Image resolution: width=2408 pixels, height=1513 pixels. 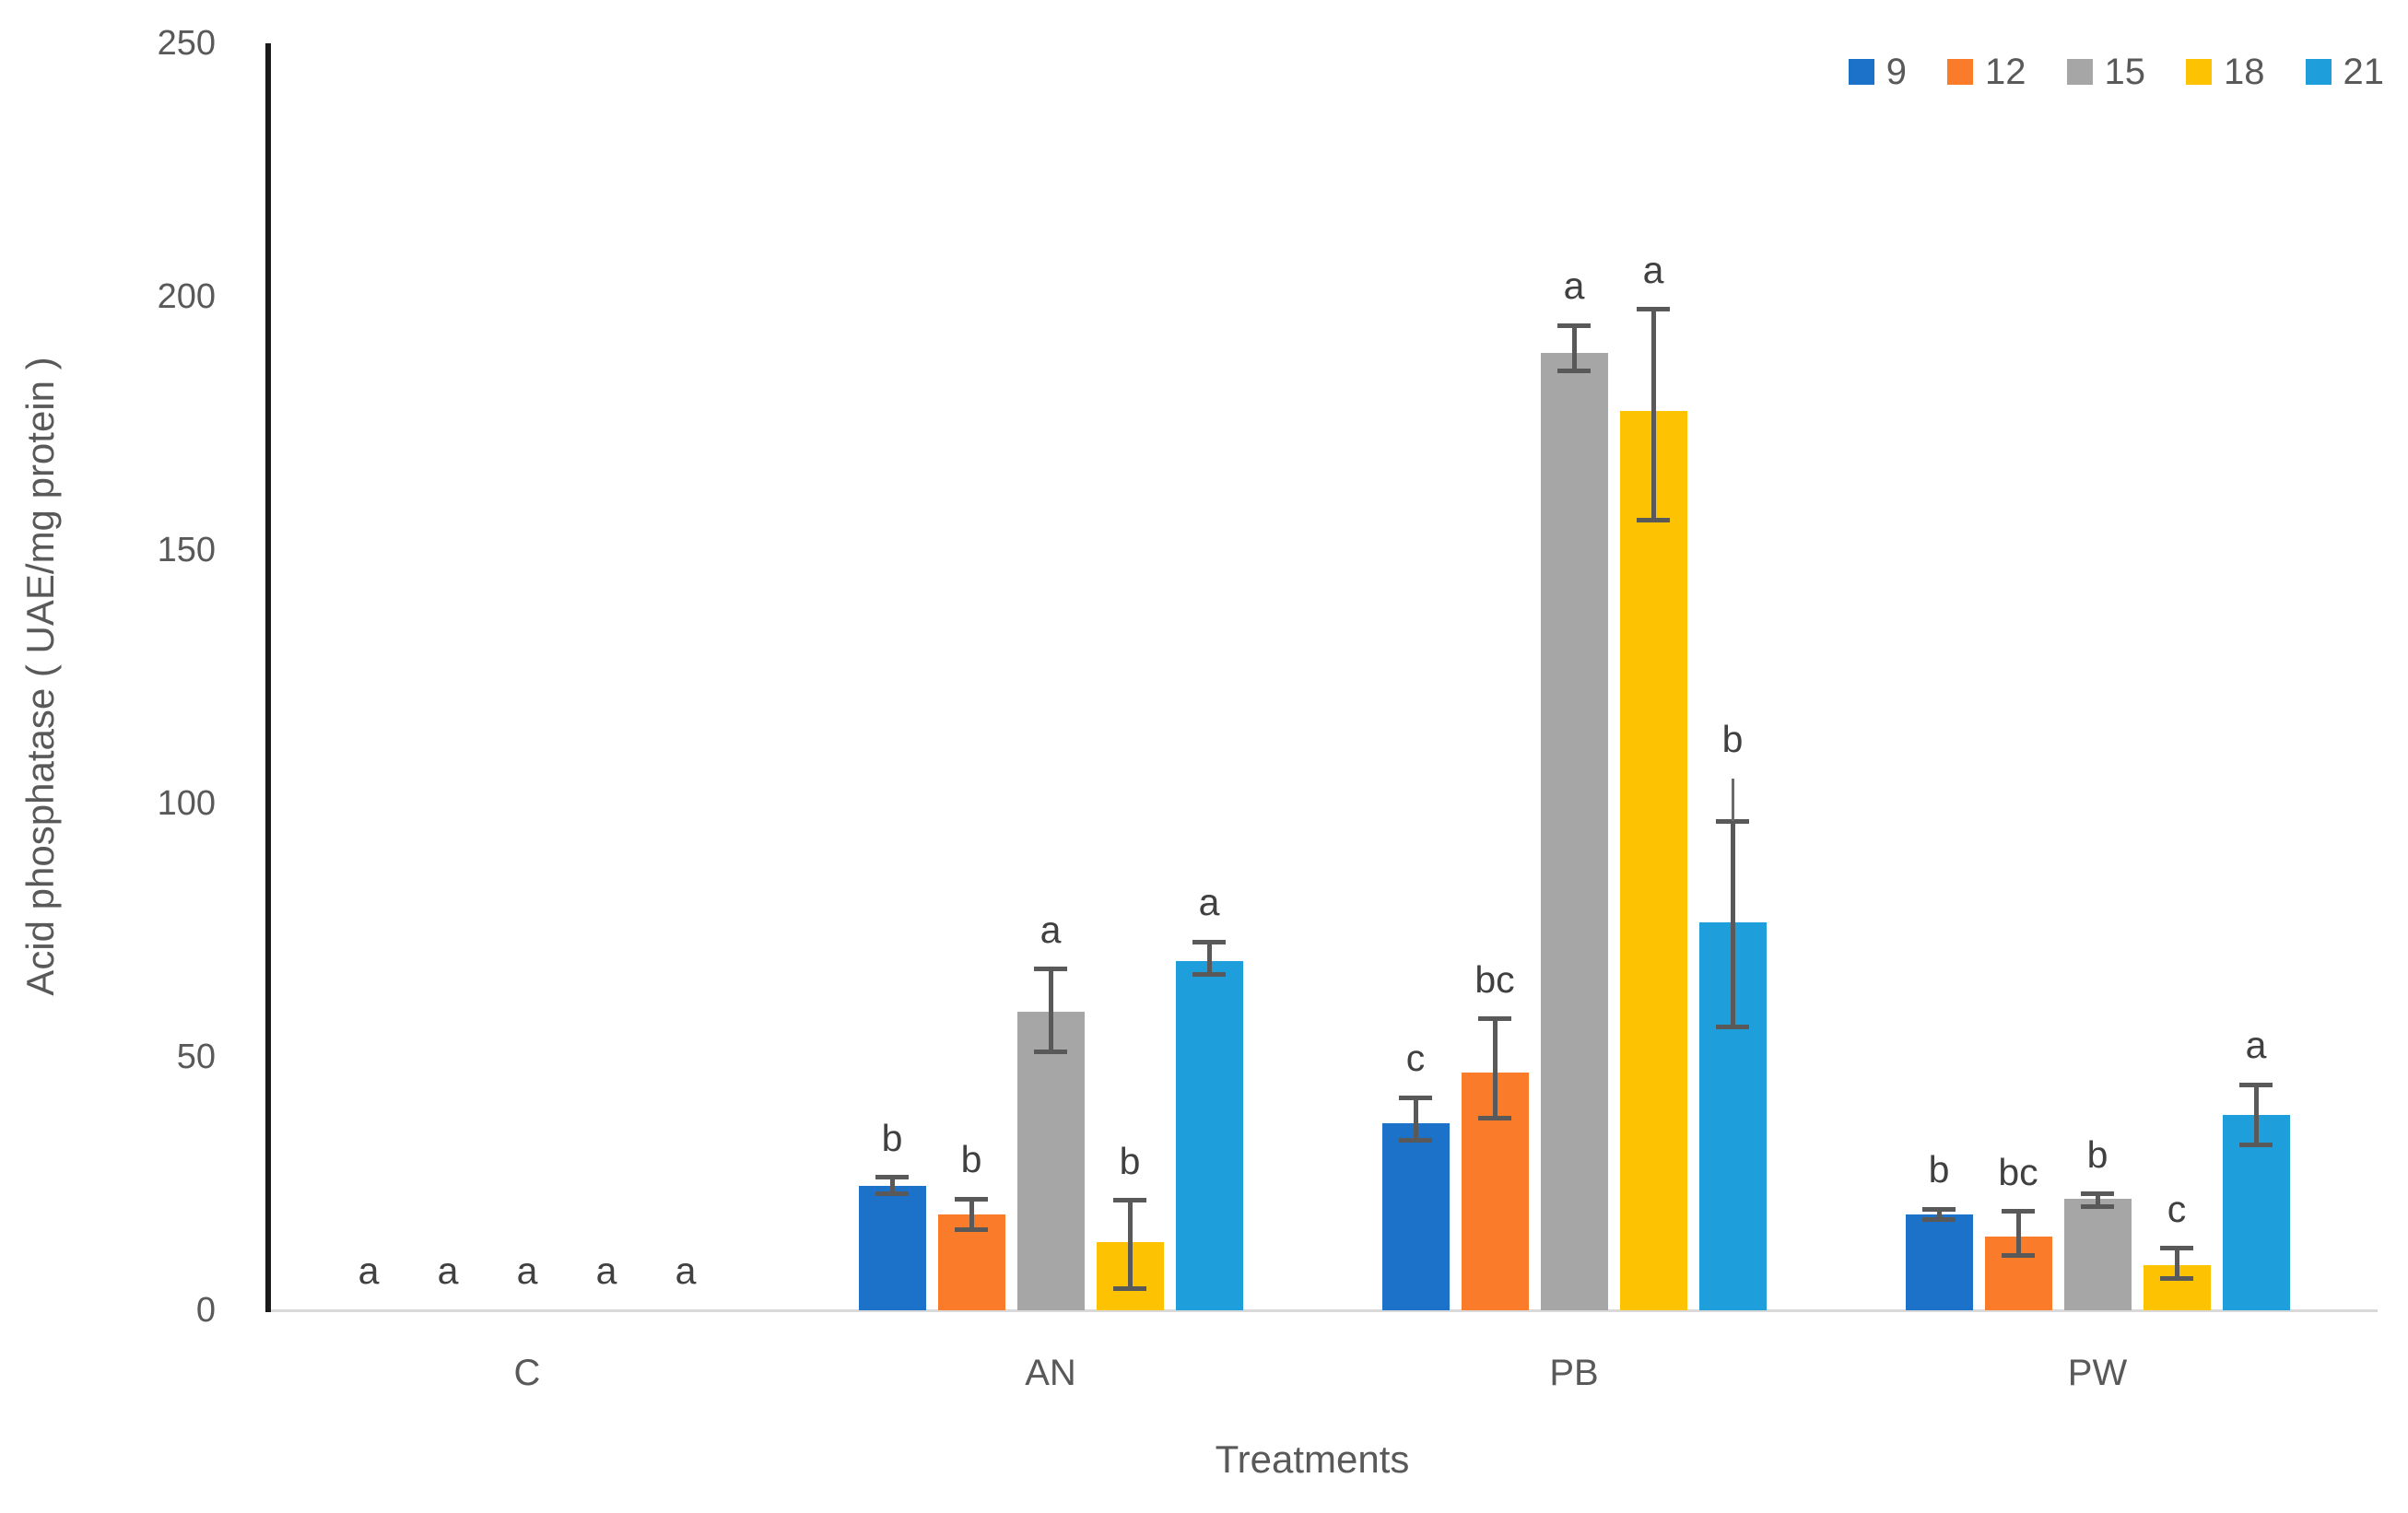 What do you see at coordinates (1130, 677) in the screenshot?
I see `bar-slot-AN-18: b` at bounding box center [1130, 677].